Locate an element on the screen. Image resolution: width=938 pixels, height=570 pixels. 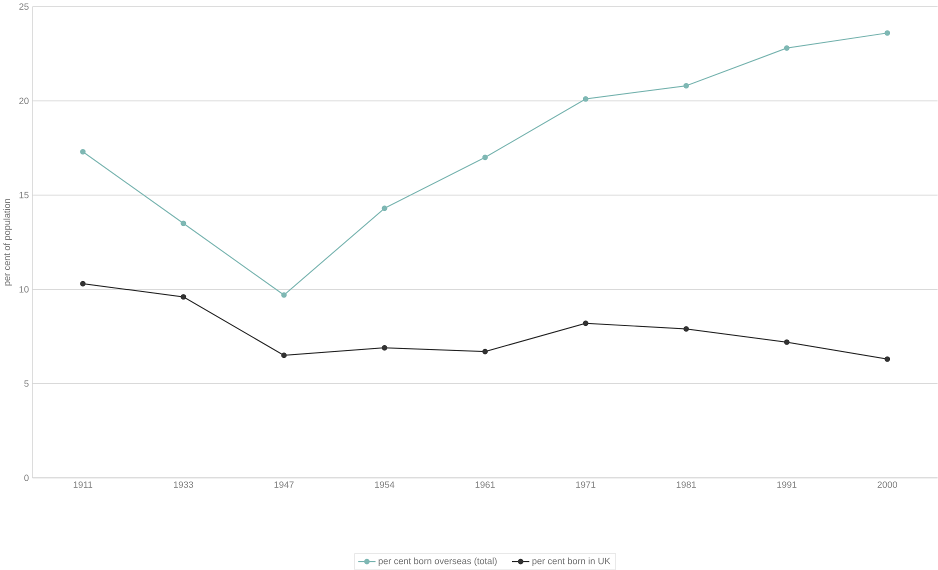
x-tick-label: 2000 is located at coordinates (888, 484).